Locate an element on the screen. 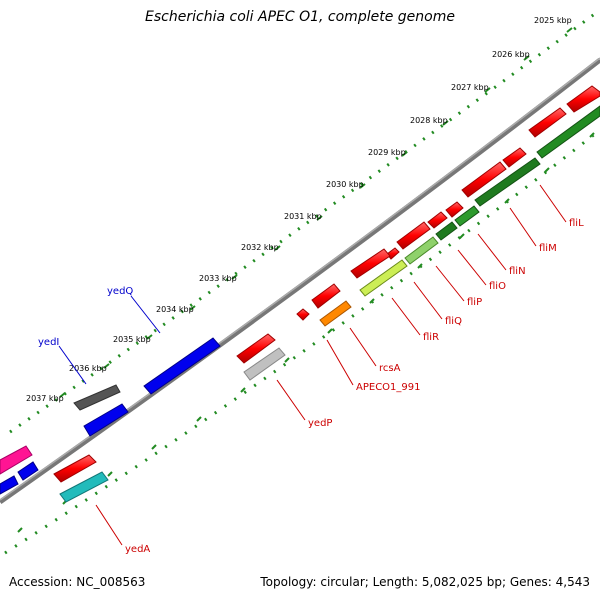 This screenshot has height=600, width=600. gene-label: yedP is located at coordinates (320, 423).